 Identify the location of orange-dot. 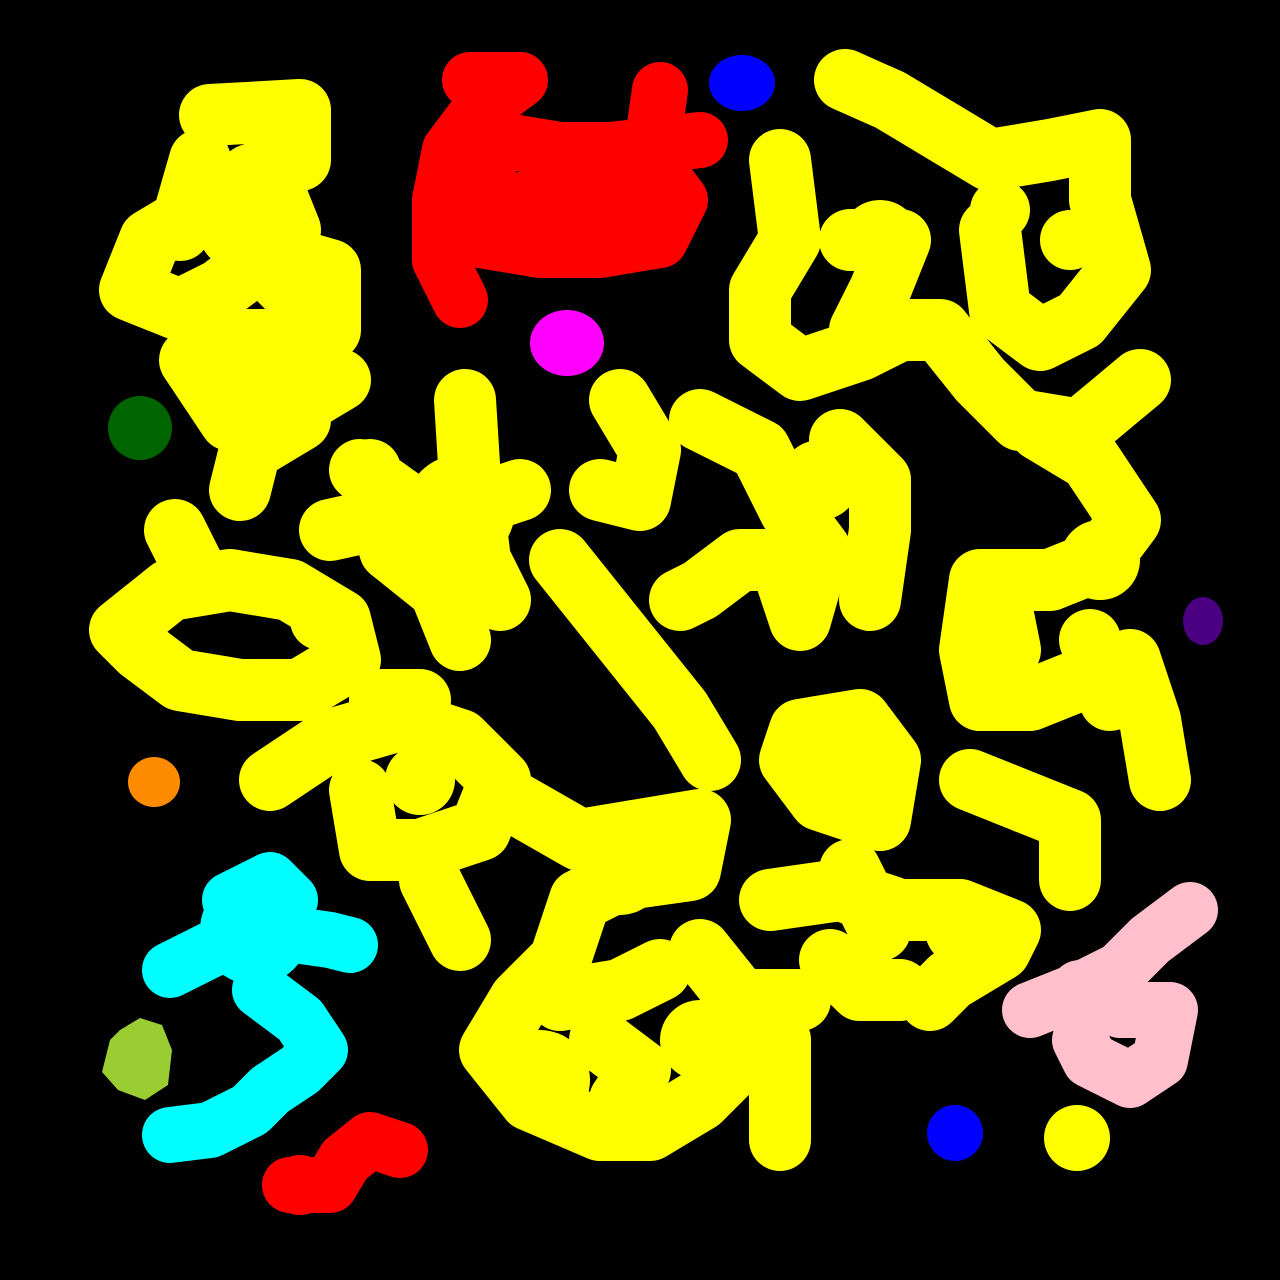
(154, 782).